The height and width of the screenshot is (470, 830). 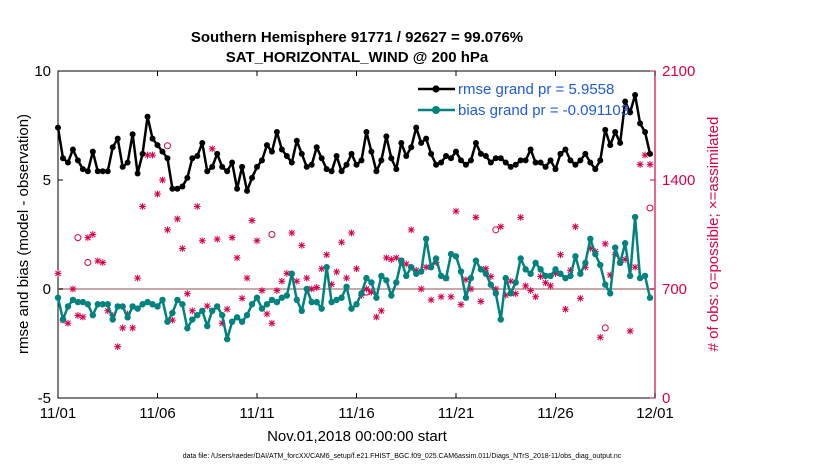 I want to click on chart-subtitle: SAT_HORIZONTAL_WIND @ 200 hPa, so click(x=357, y=57).